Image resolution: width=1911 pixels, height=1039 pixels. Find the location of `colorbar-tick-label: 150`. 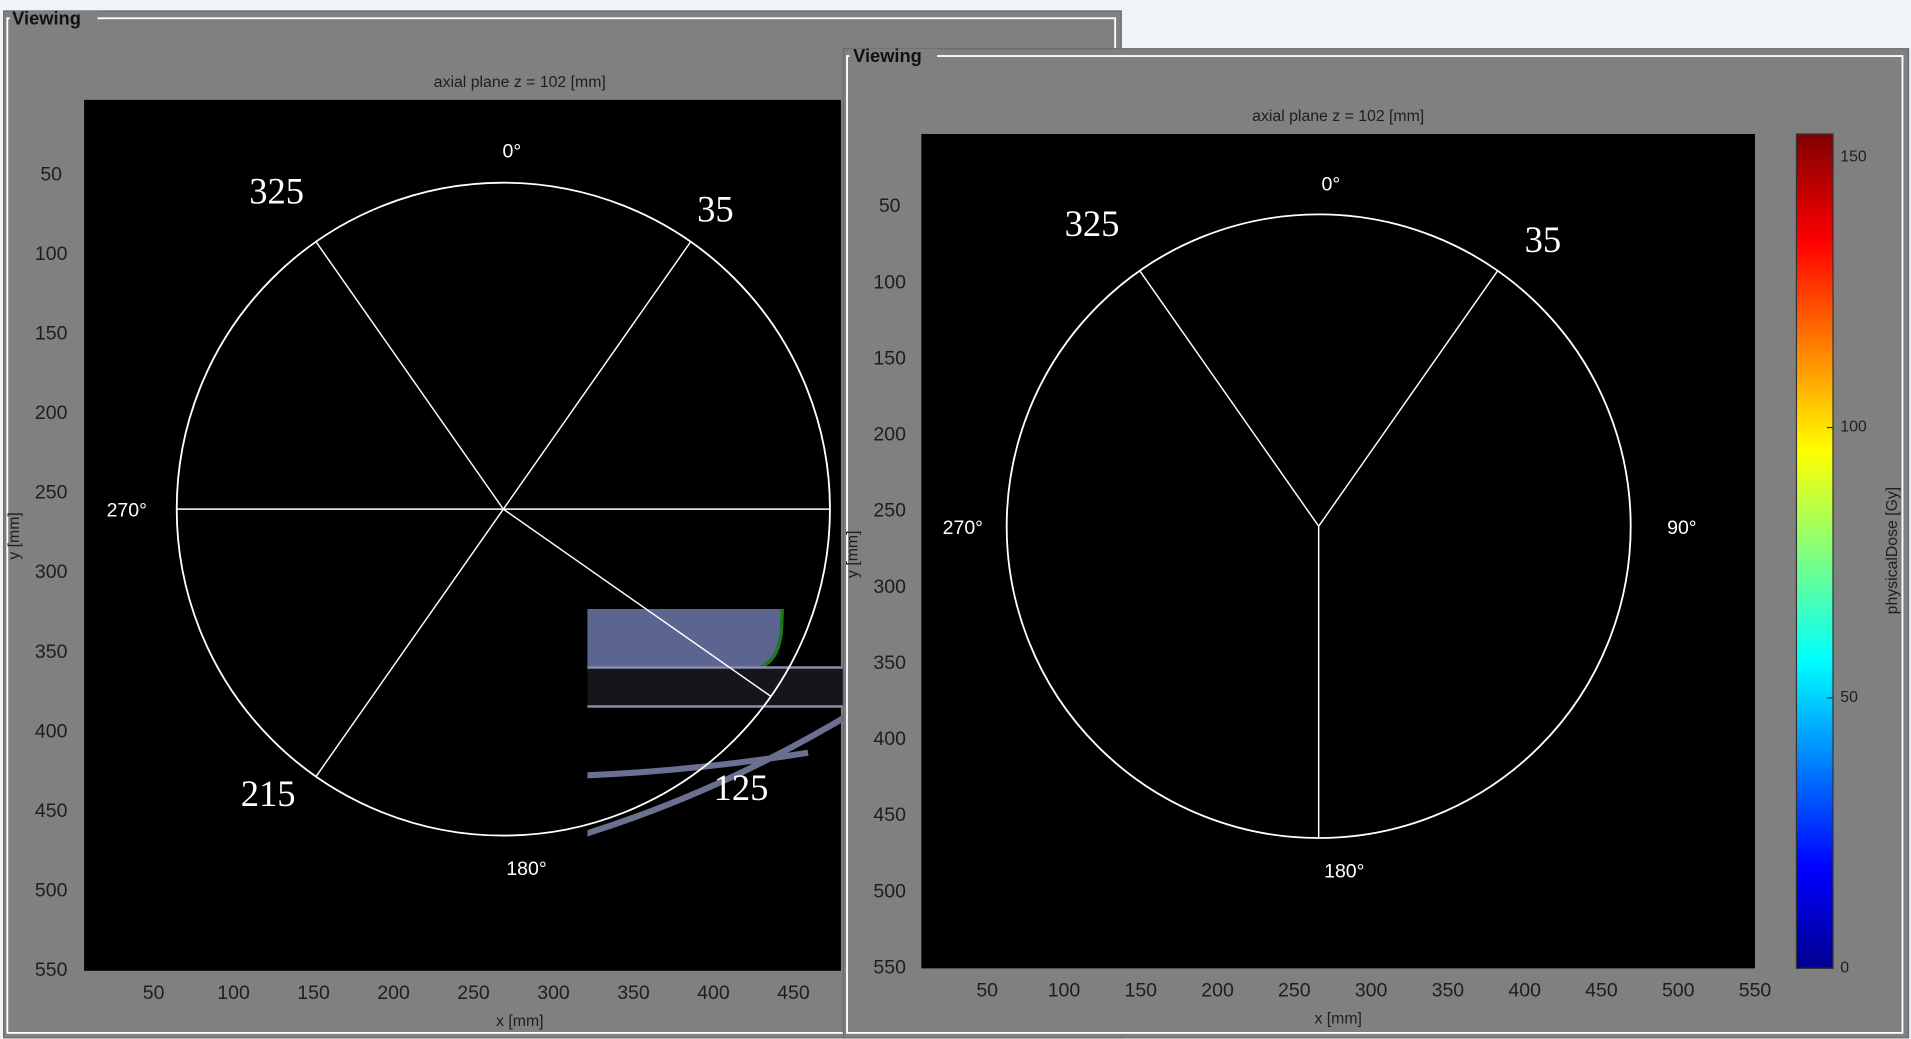

colorbar-tick-label: 150 is located at coordinates (1853, 156).